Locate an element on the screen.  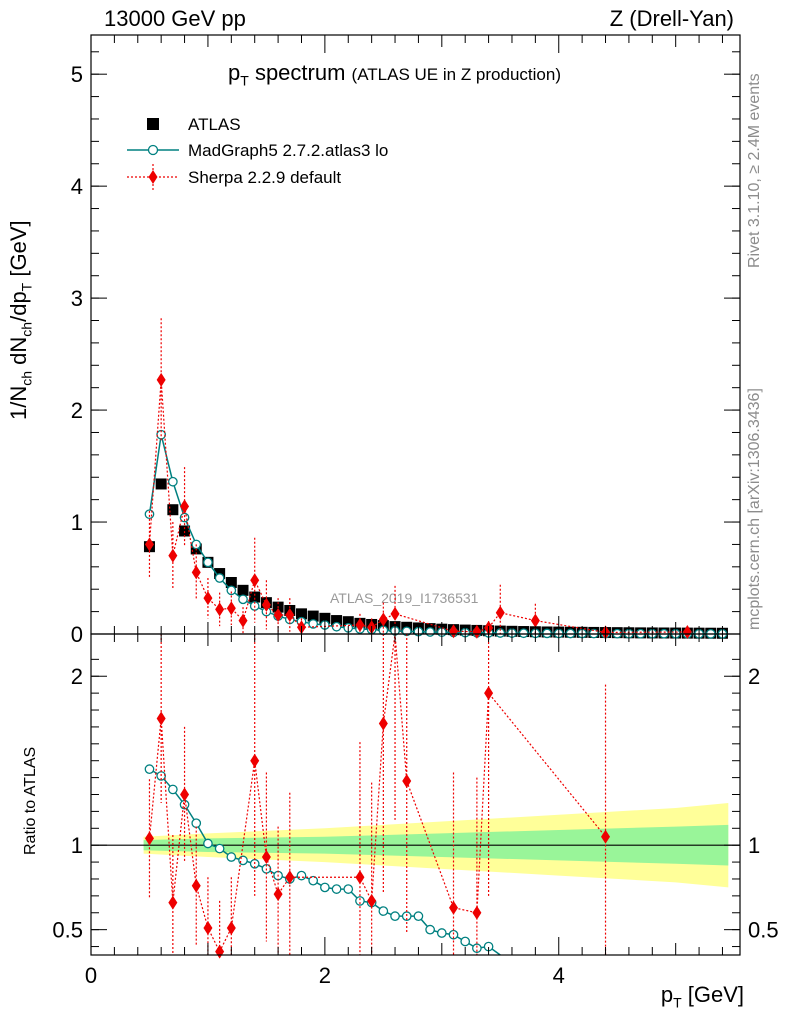
x-tick-label: 4 is located at coordinates (559, 975).